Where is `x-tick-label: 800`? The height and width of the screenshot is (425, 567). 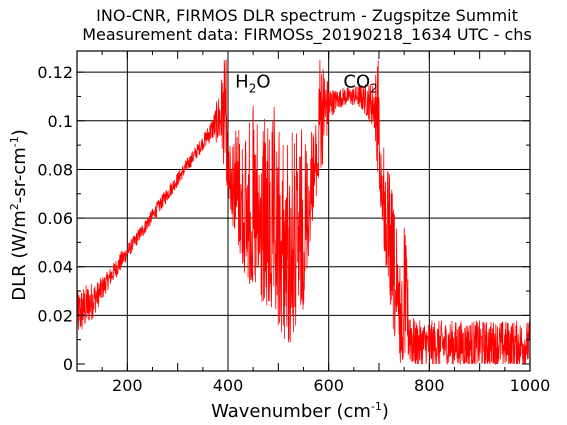 x-tick-label: 800 is located at coordinates (429, 385).